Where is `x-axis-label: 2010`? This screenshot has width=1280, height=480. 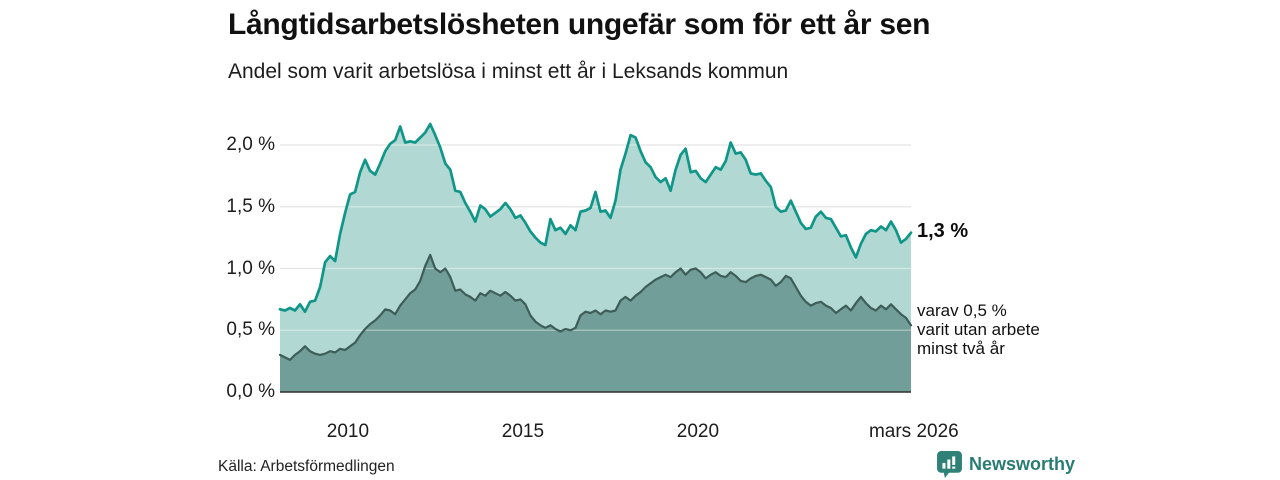
x-axis-label: 2010 is located at coordinates (348, 431).